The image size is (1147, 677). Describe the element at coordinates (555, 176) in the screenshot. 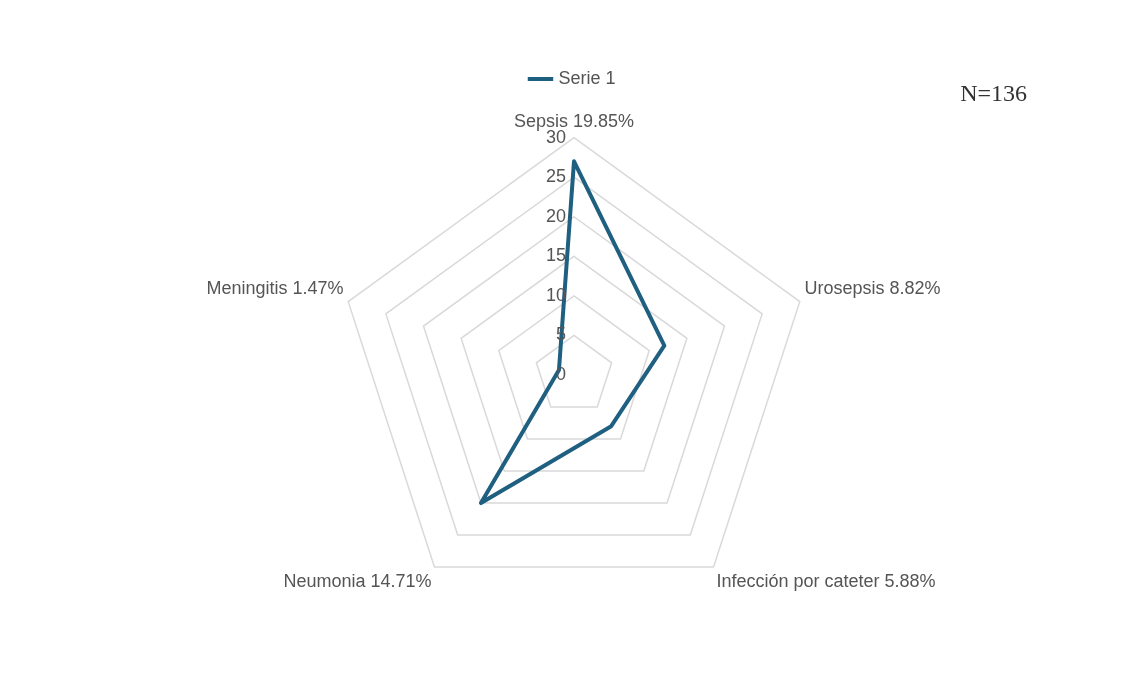

I see `y-tick-label: 25` at that location.